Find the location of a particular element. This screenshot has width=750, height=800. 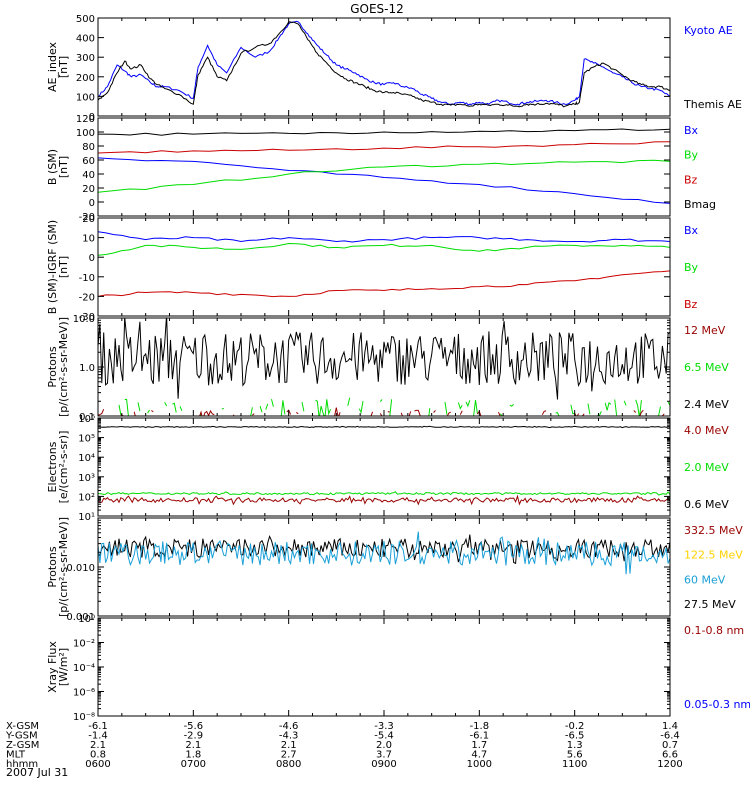

legend-themis-ae: Themis AE is located at coordinates (712, 104).